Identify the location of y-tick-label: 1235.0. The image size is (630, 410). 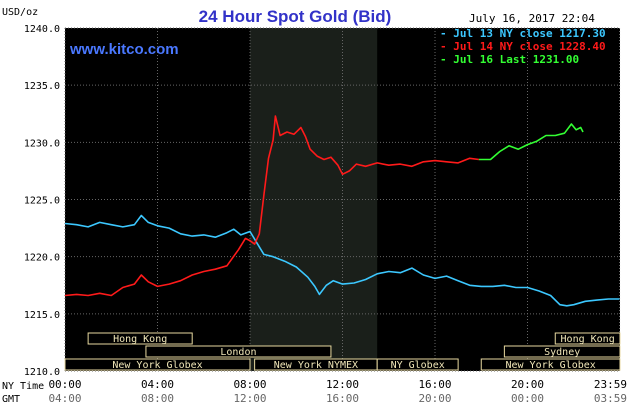
(42, 86).